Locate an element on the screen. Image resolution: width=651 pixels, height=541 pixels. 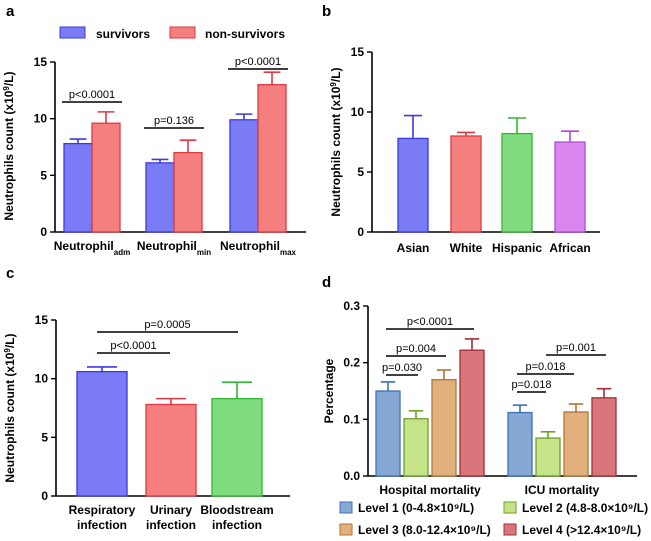
panel-a-y-tick-label: 10 is located at coordinates (41, 119).